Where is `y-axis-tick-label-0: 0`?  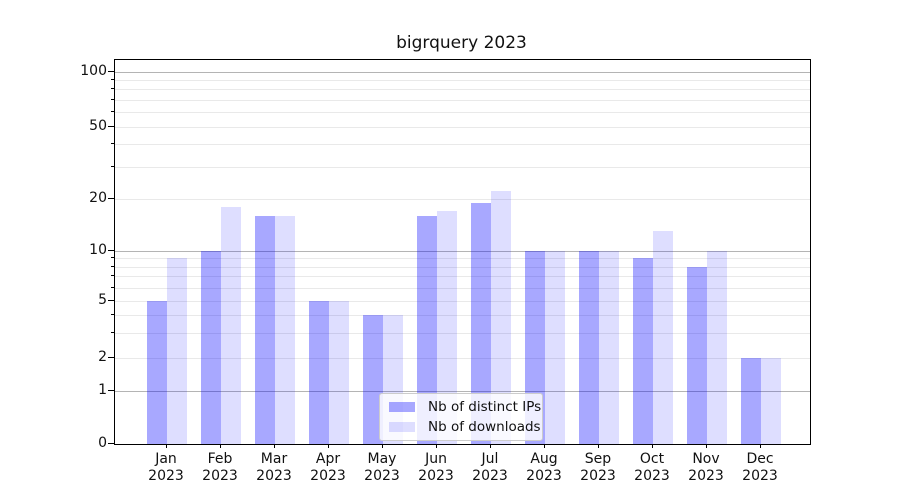
y-axis-tick-label-0: 0 is located at coordinates (102, 443).